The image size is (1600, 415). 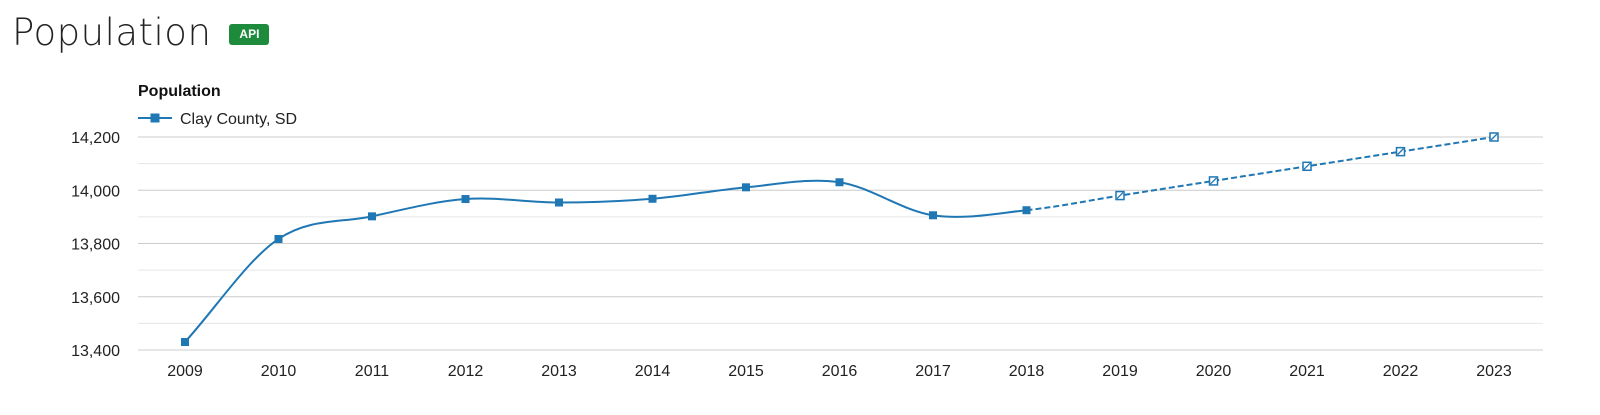 What do you see at coordinates (179, 91) in the screenshot?
I see `chart-title: Population` at bounding box center [179, 91].